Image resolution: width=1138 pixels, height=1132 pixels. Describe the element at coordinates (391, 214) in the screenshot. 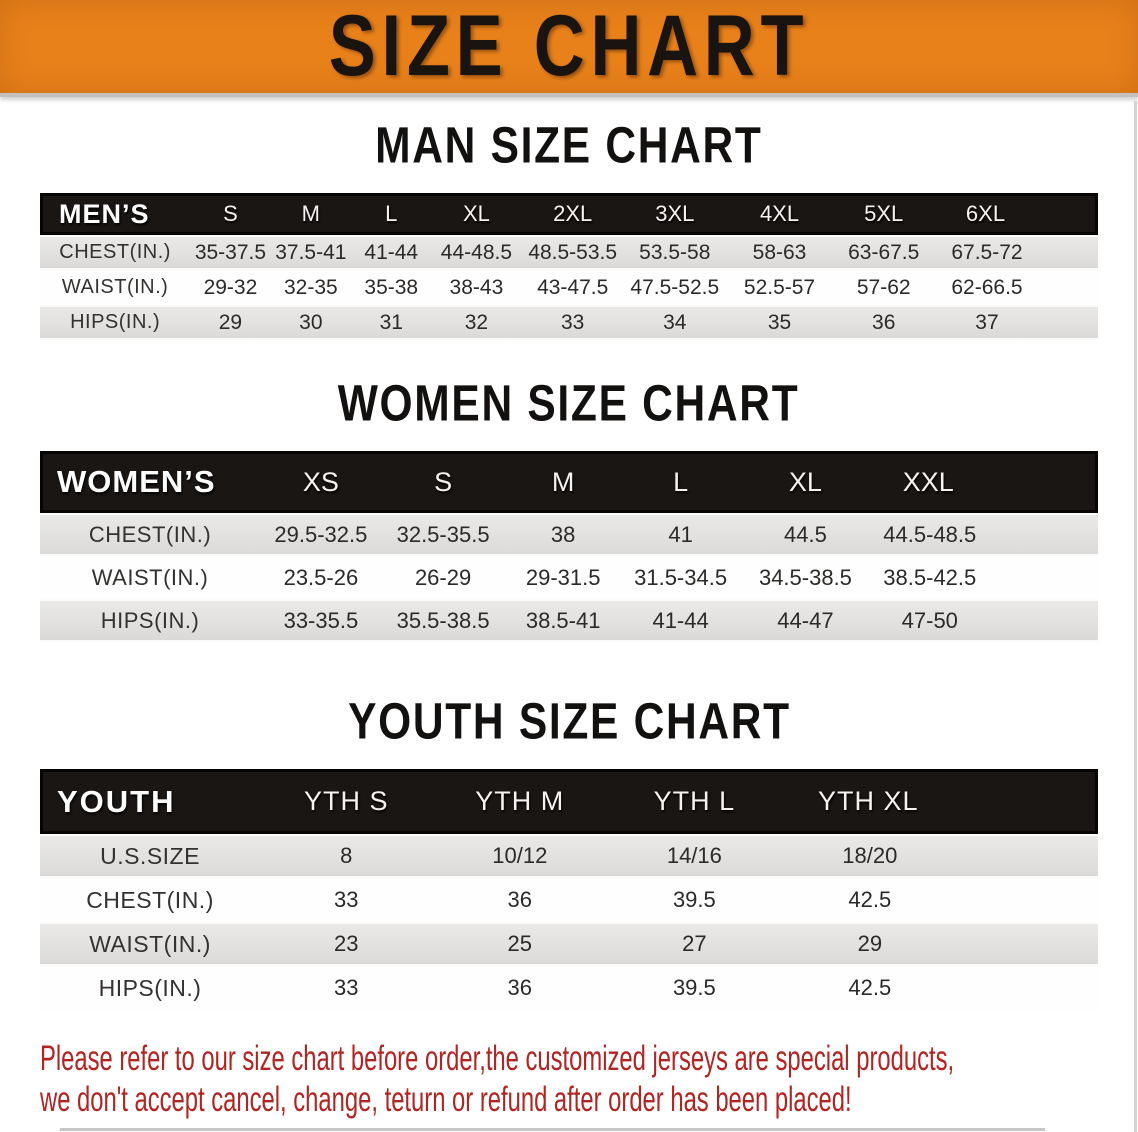

I see `men-size-column-header: L` at that location.